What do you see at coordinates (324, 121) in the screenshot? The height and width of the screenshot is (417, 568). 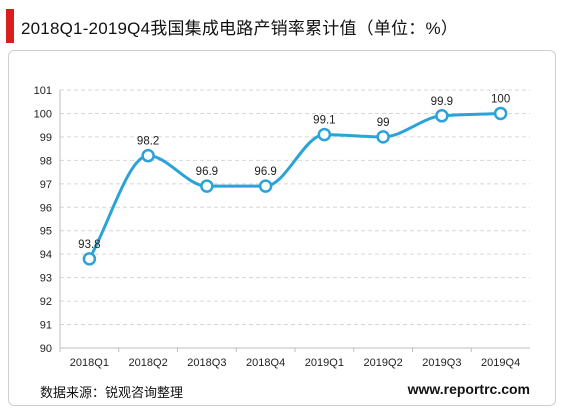 I see `data-label: 99.1` at bounding box center [324, 121].